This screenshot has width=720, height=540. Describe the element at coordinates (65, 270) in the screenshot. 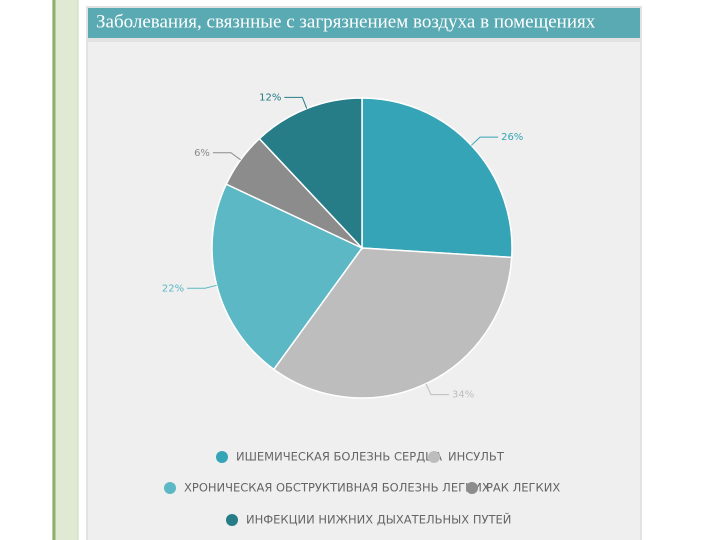

I see `side-band` at that location.